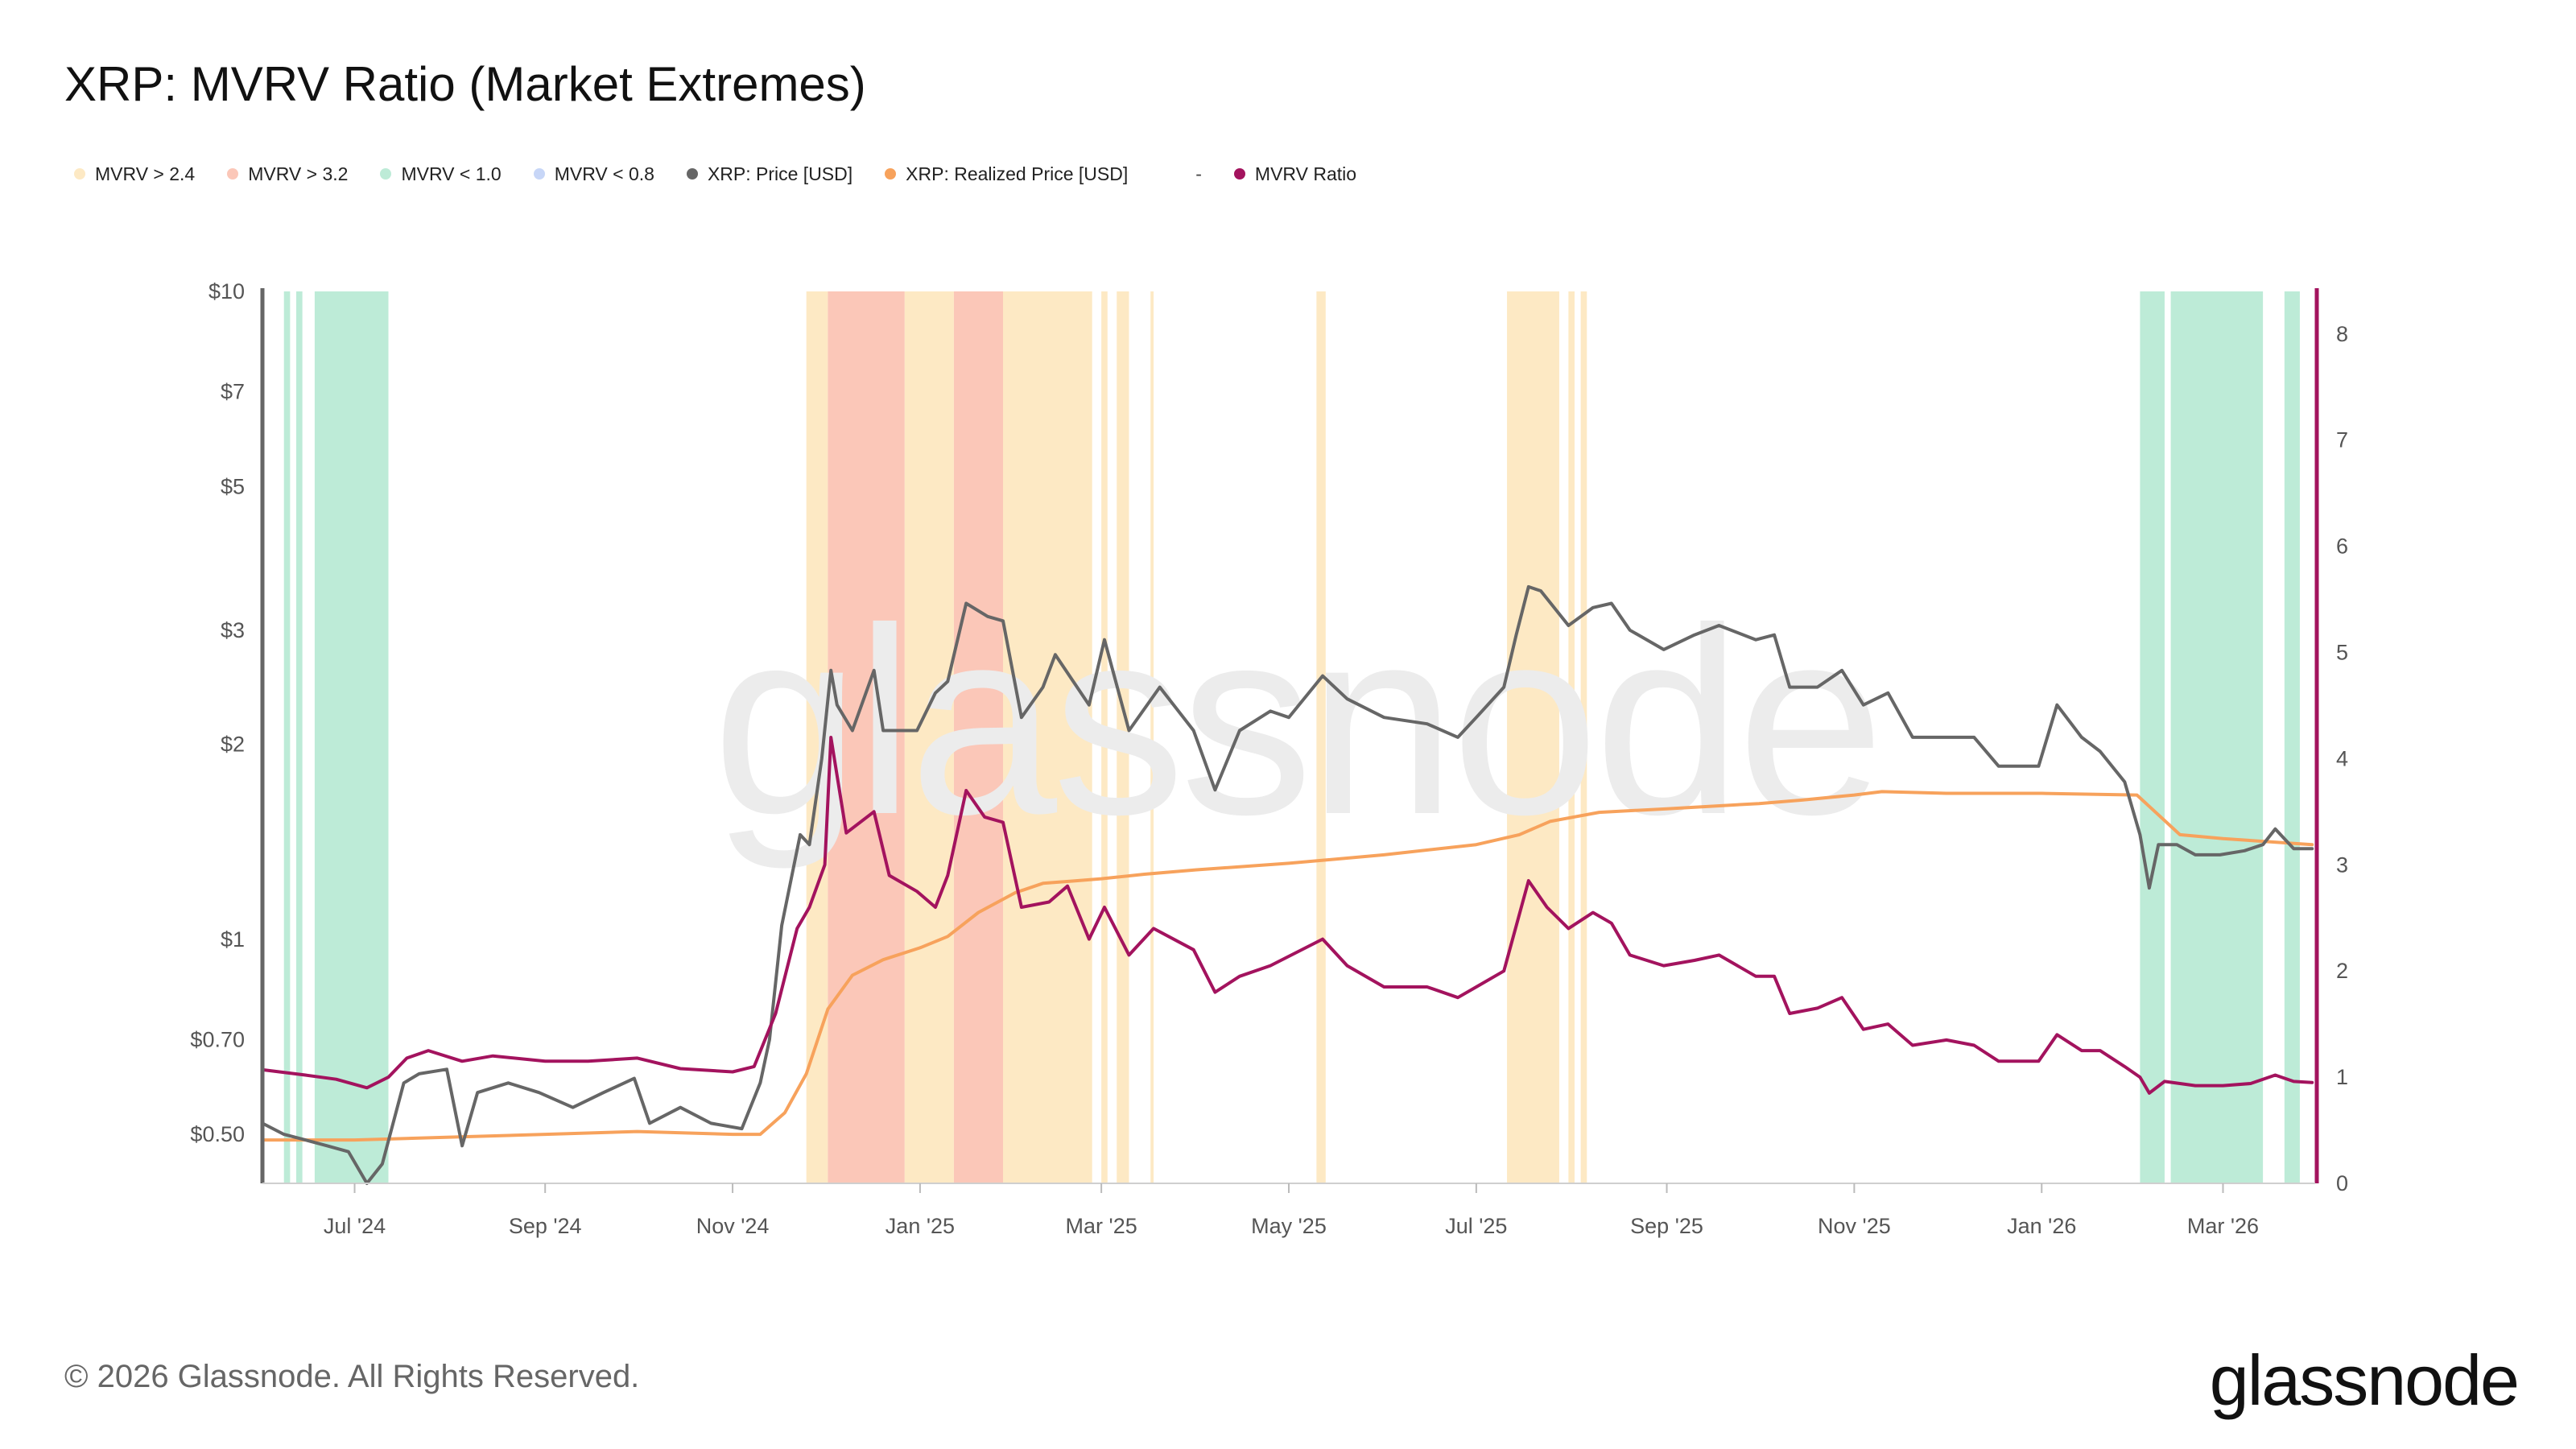 The height and width of the screenshot is (1449, 2576). I want to click on legend-item-mvrv-ratio: MVRV Ratio, so click(1295, 174).